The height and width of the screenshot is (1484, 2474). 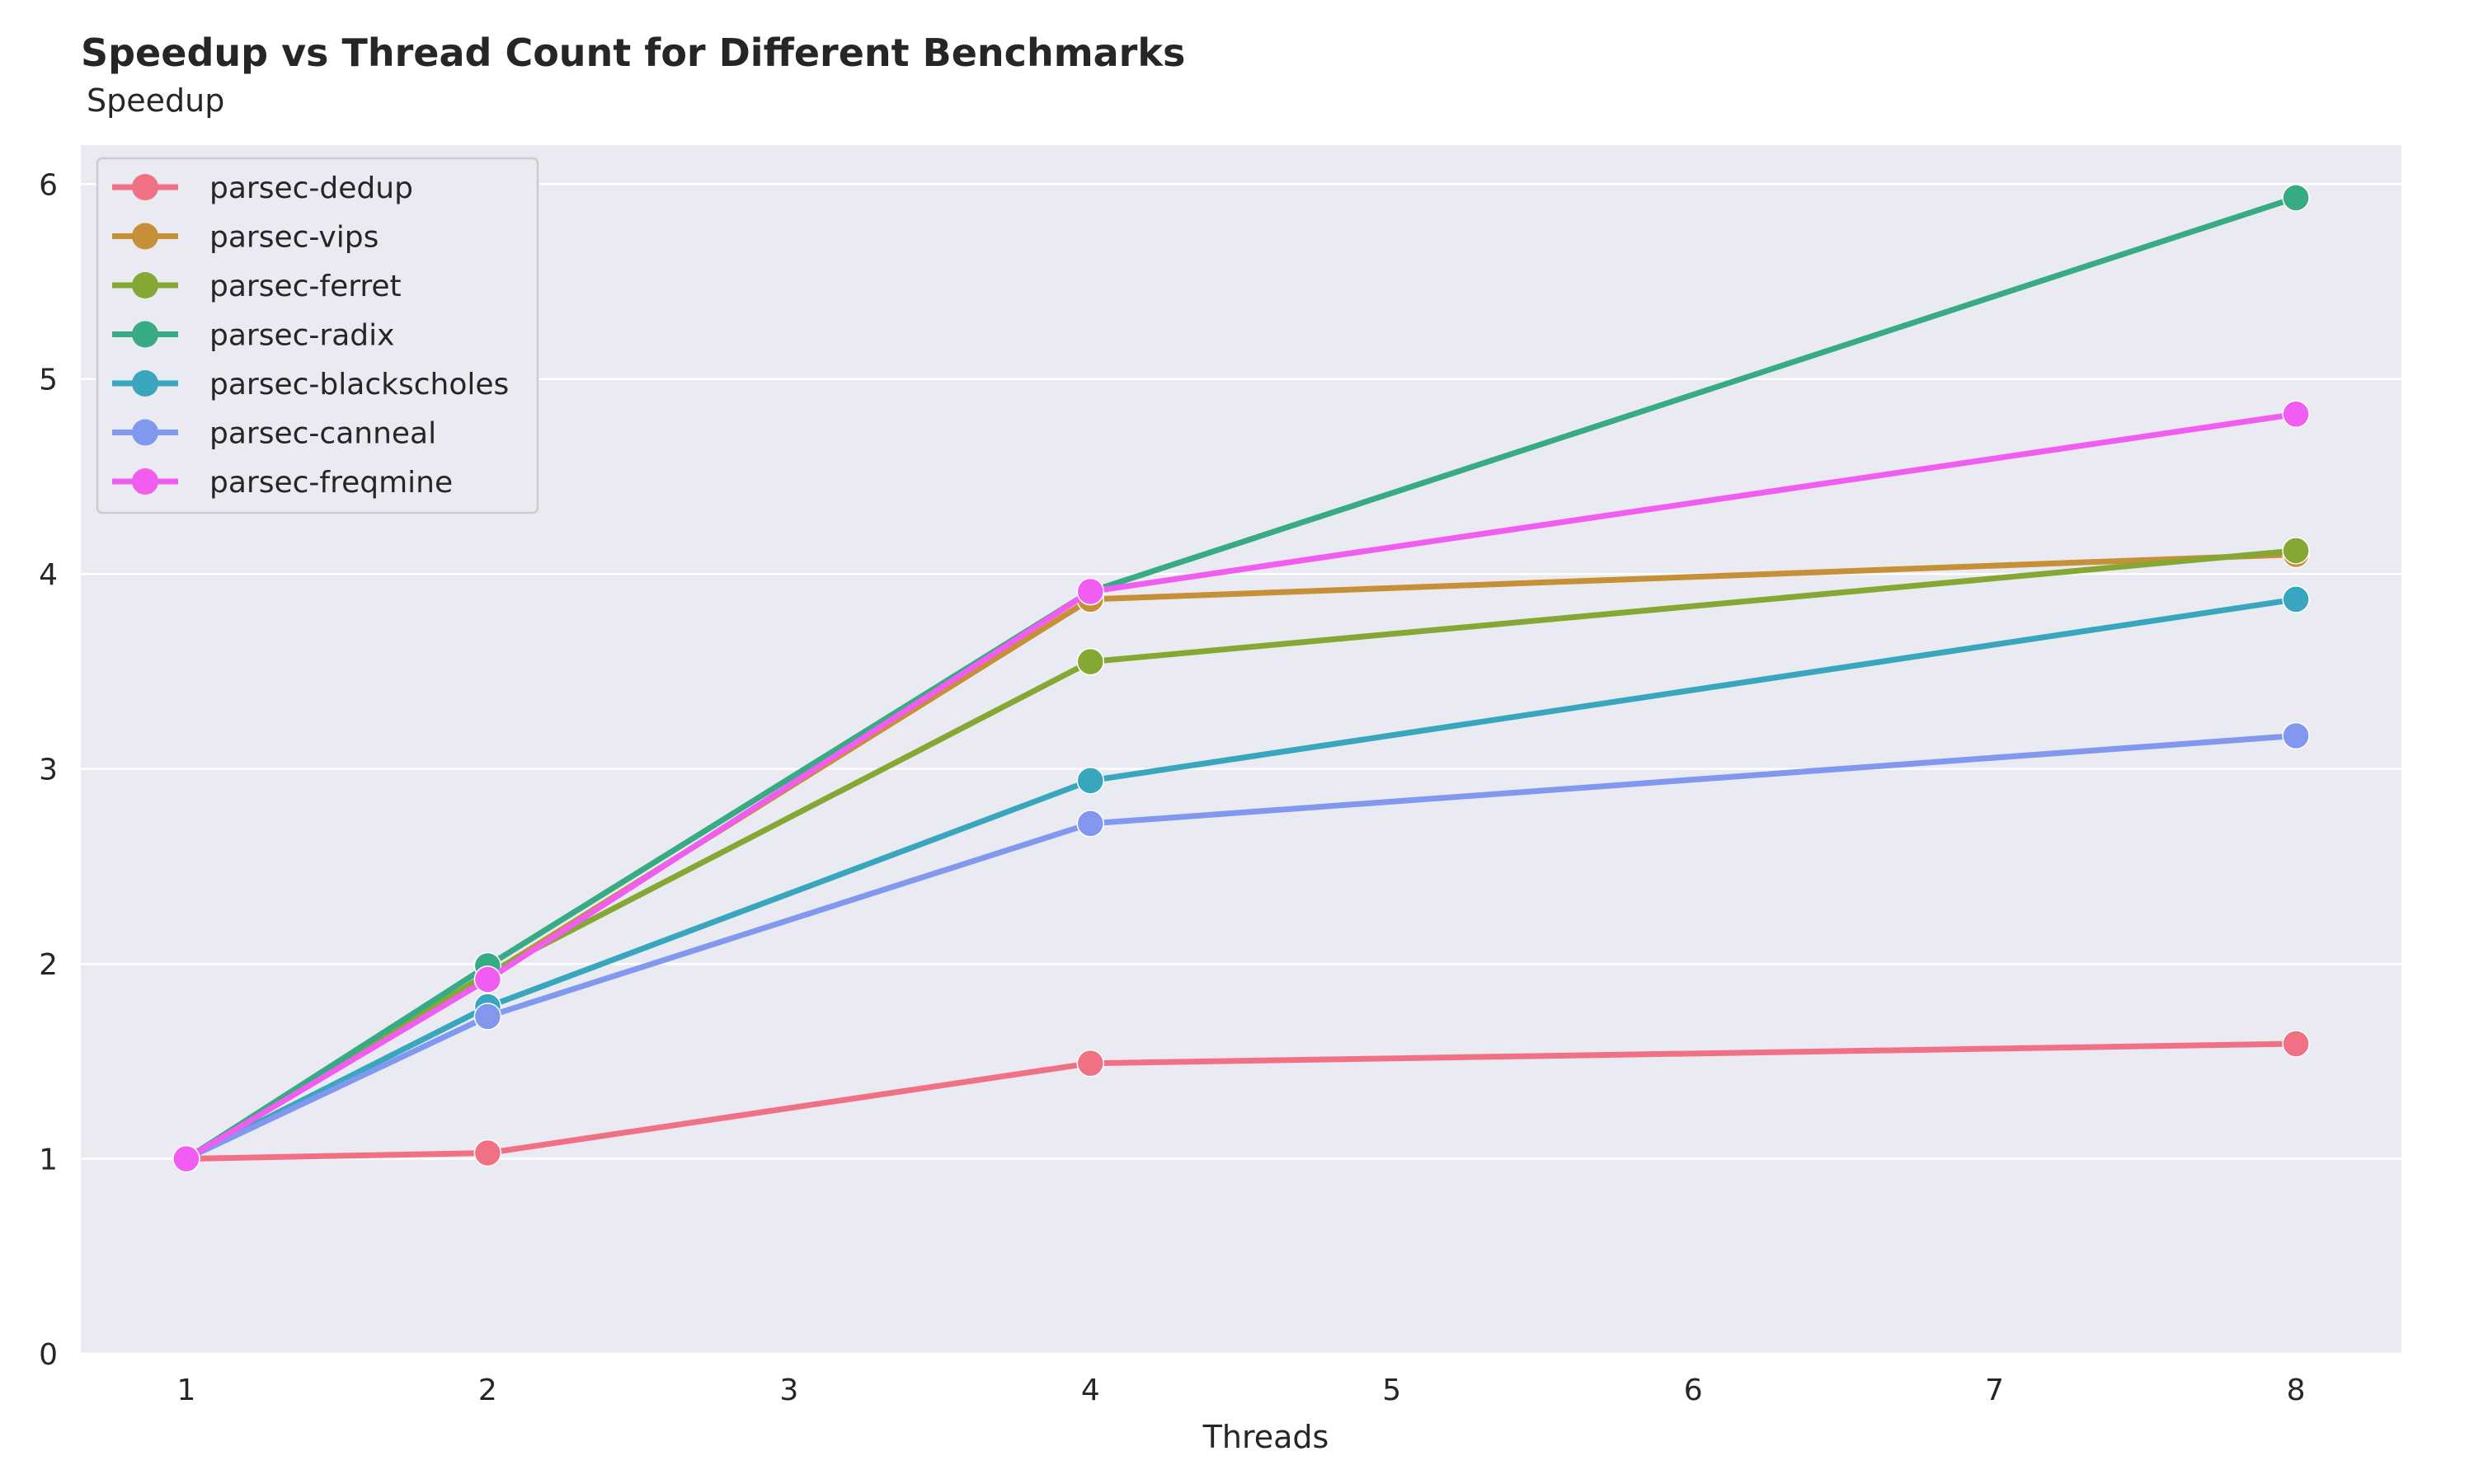 What do you see at coordinates (185, 1390) in the screenshot?
I see `x-tick-label: 1` at bounding box center [185, 1390].